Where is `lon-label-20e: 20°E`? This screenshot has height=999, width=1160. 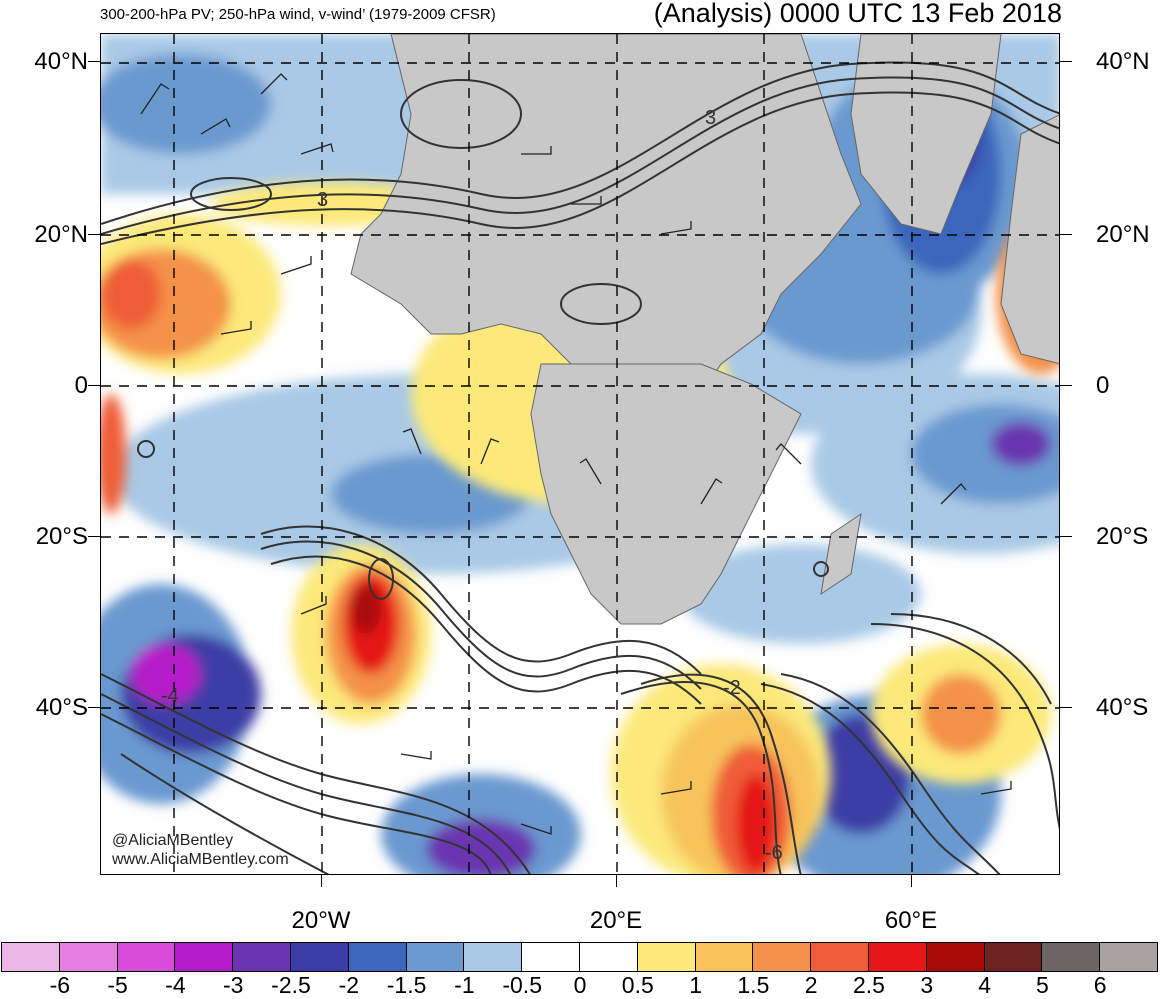 lon-label-20e: 20°E is located at coordinates (616, 920).